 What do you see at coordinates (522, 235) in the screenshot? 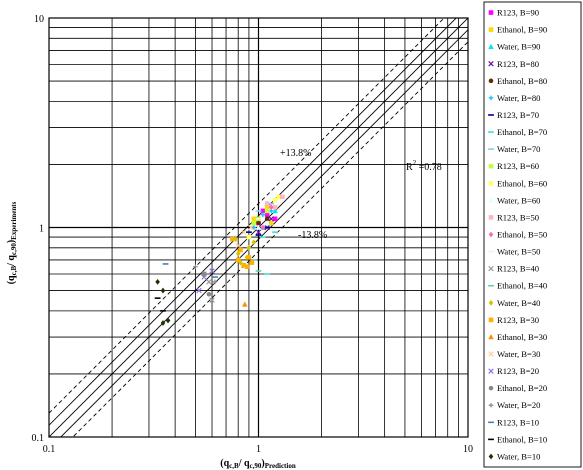
I see `legend-entry-label: Ethanol, B=50` at bounding box center [522, 235].